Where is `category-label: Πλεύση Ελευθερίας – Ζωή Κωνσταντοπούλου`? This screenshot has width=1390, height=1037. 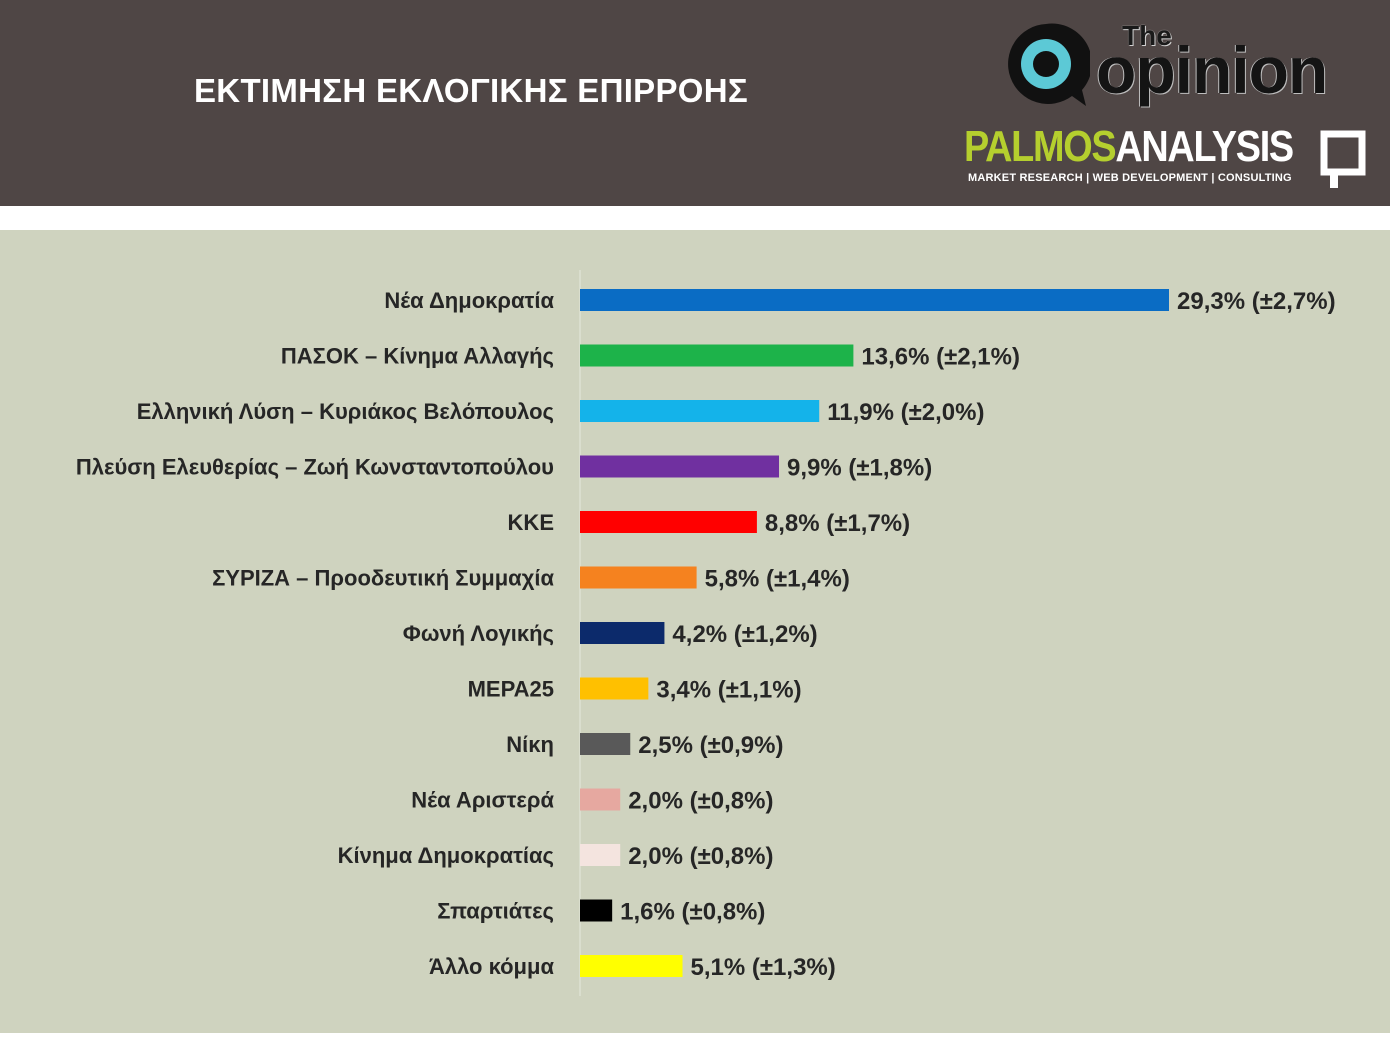
category-label: Πλεύση Ελευθερίας – Ζωή Κωνσταντοπούλου is located at coordinates (315, 467).